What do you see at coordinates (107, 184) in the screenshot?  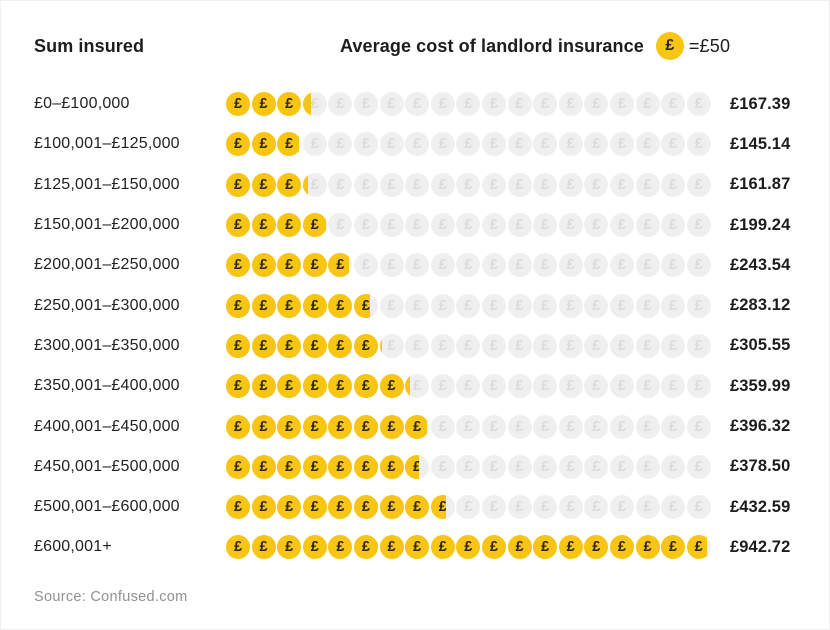 I see `row-label: £125,001–£150,000` at bounding box center [107, 184].